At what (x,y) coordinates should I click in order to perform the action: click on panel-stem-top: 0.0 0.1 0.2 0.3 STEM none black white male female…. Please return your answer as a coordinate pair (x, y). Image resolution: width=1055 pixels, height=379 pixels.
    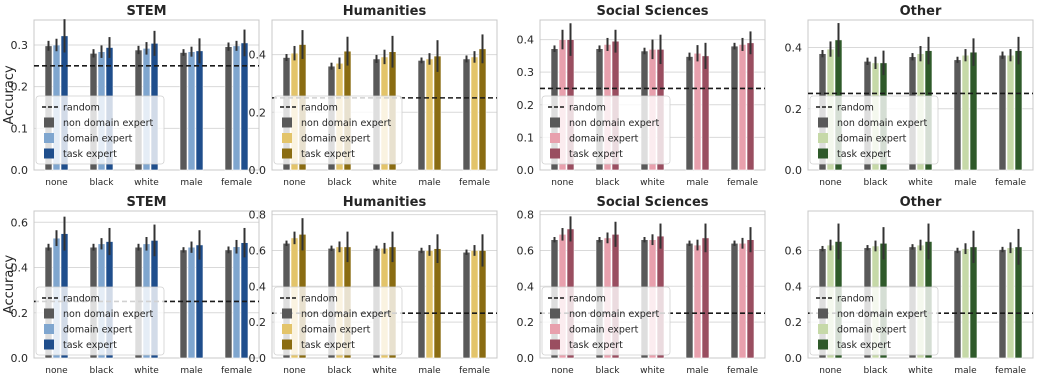
    Looking at the image, I should click on (135, 96).